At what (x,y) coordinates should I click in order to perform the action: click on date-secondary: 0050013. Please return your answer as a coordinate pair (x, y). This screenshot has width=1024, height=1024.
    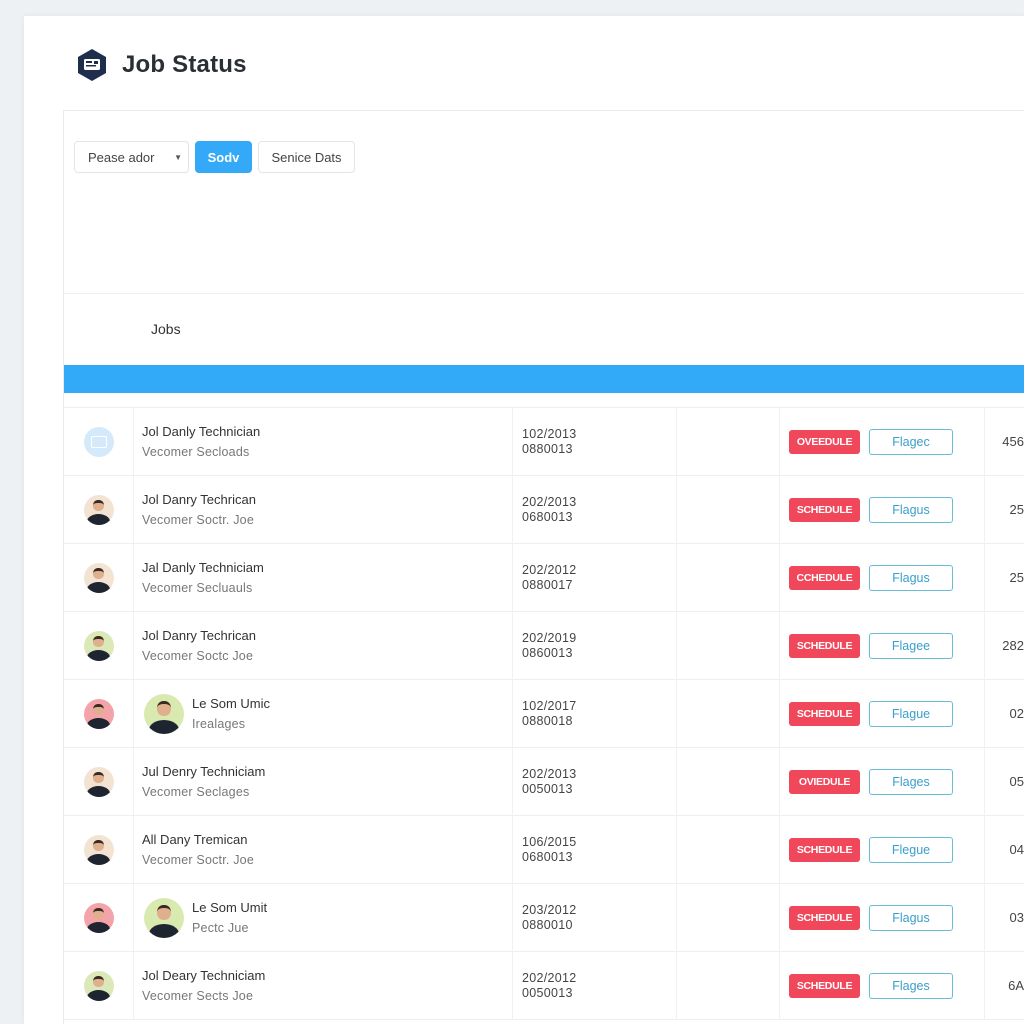
    Looking at the image, I should click on (547, 788).